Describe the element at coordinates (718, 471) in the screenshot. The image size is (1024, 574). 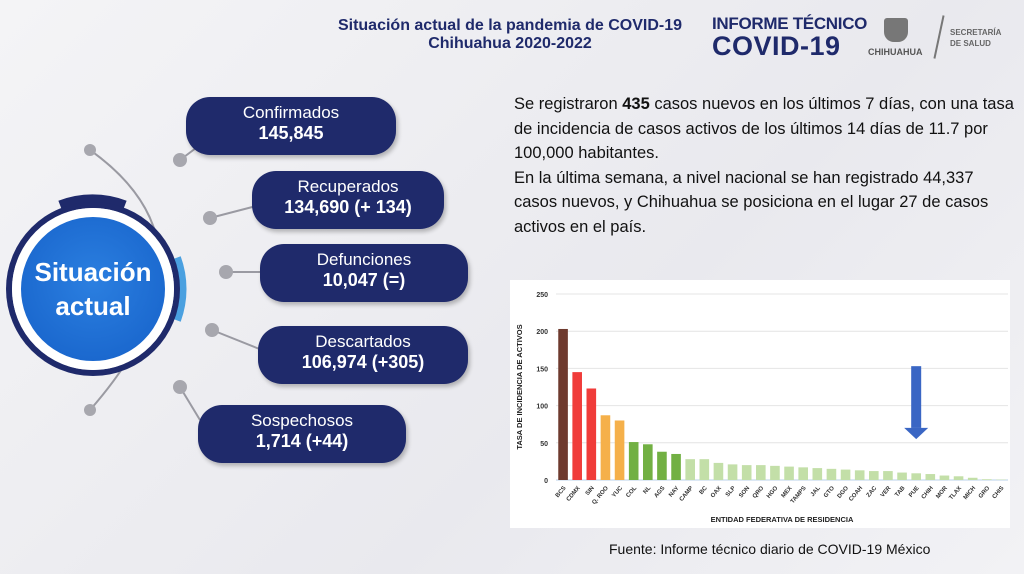
I see `bar-oax` at that location.